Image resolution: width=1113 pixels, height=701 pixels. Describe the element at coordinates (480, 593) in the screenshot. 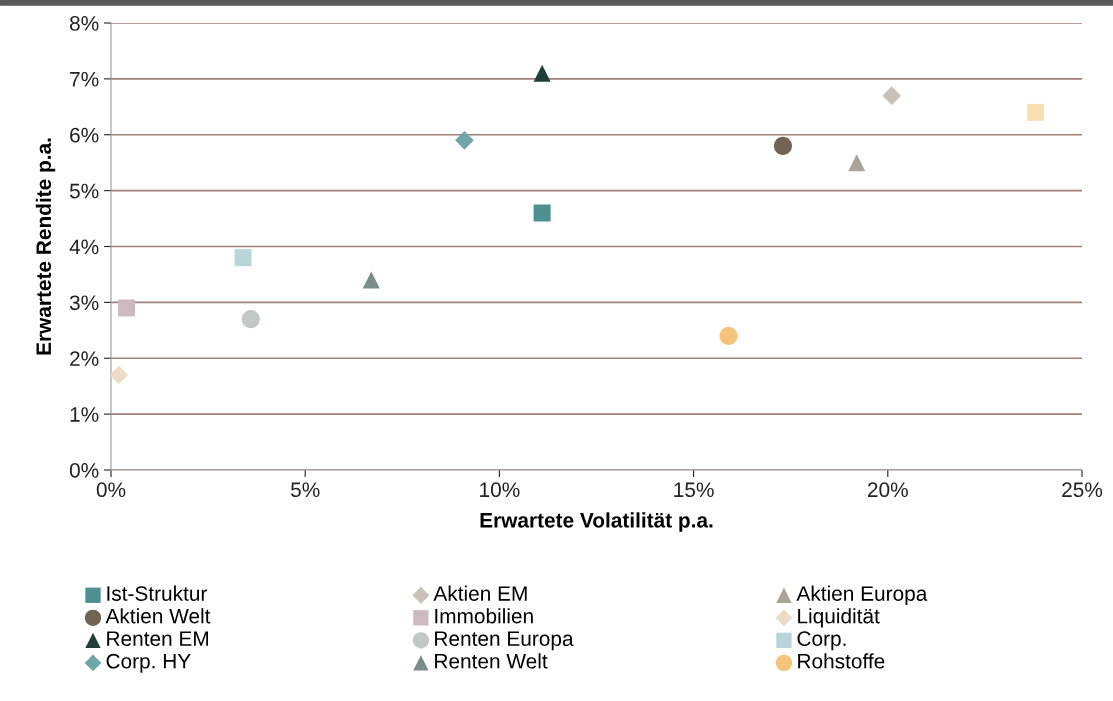

I see `legend-label: Aktien EM` at that location.